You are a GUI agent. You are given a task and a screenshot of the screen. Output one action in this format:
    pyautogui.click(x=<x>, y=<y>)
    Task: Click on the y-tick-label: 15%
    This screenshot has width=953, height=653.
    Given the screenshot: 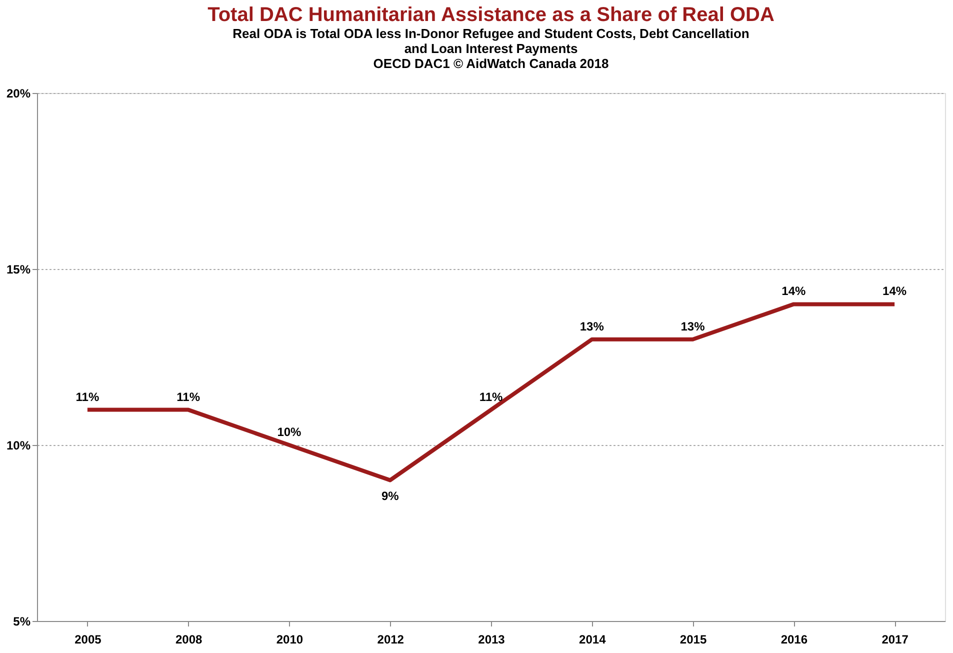 What is the action you would take?
    pyautogui.click(x=18, y=269)
    